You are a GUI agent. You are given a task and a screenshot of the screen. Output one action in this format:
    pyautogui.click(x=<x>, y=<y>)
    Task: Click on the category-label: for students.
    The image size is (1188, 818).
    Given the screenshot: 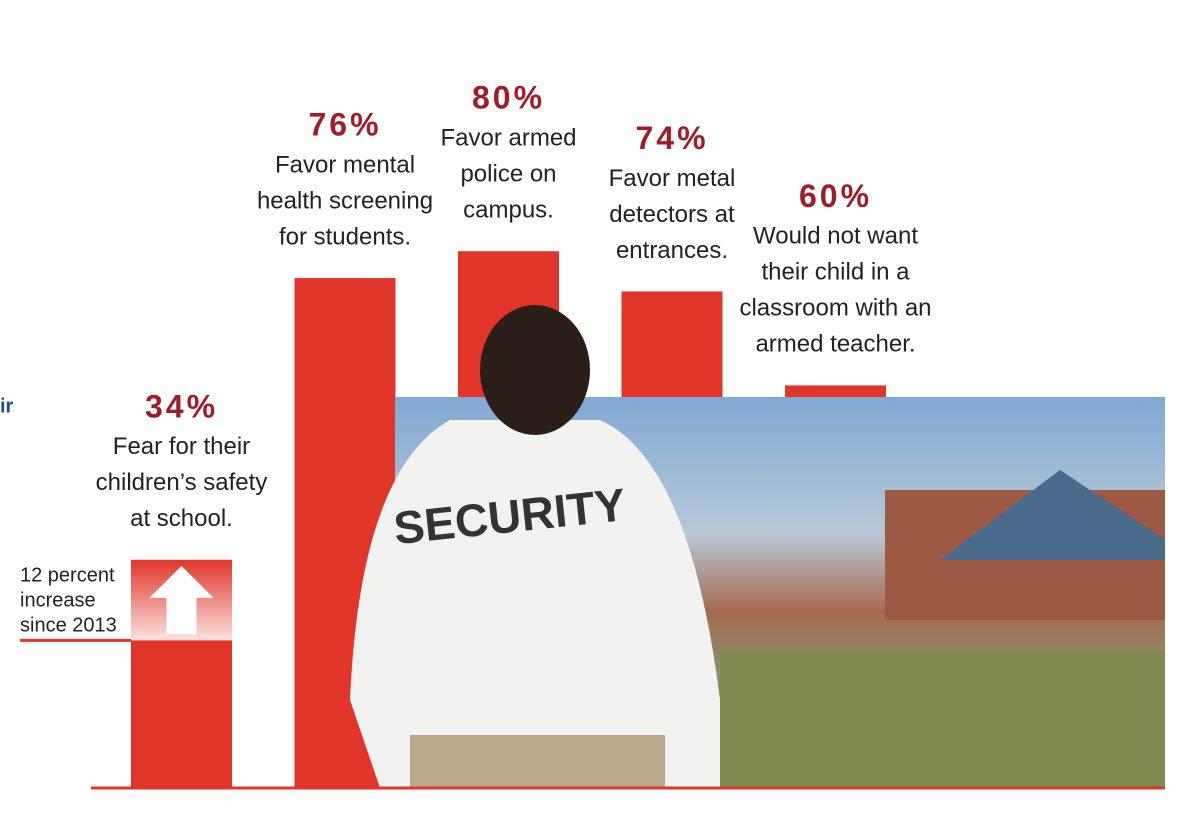 What is the action you would take?
    pyautogui.click(x=345, y=236)
    